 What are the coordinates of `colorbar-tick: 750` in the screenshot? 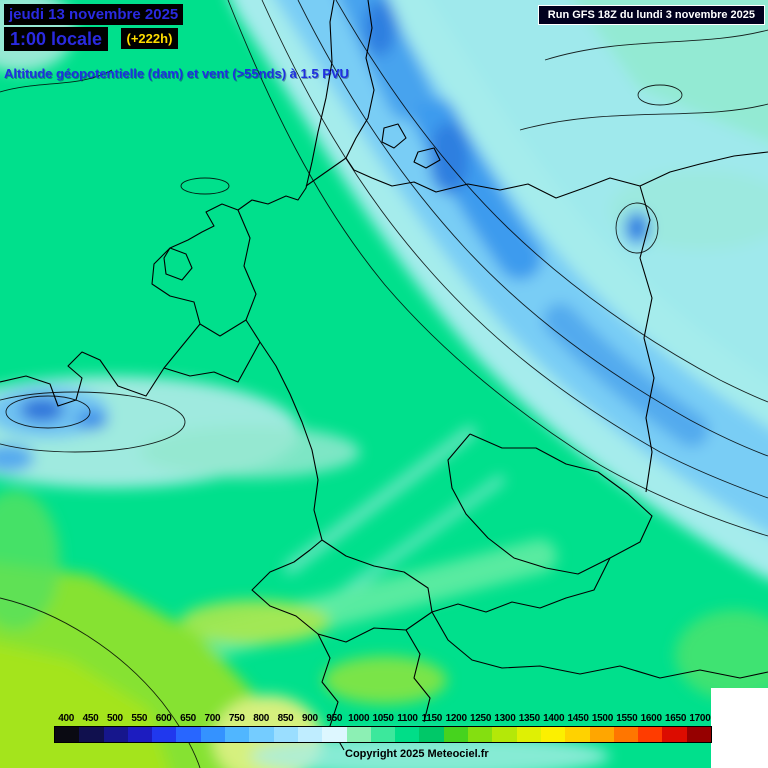 It's located at (236, 718).